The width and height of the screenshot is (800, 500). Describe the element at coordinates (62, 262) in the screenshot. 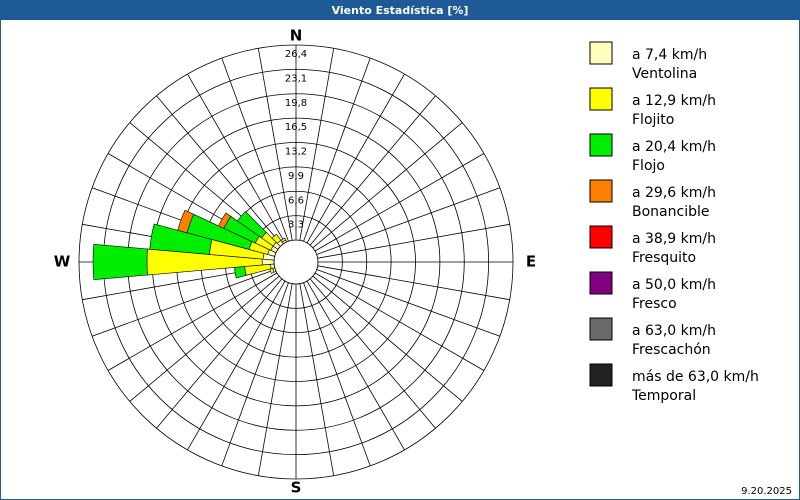

I see `compass-label: W` at that location.